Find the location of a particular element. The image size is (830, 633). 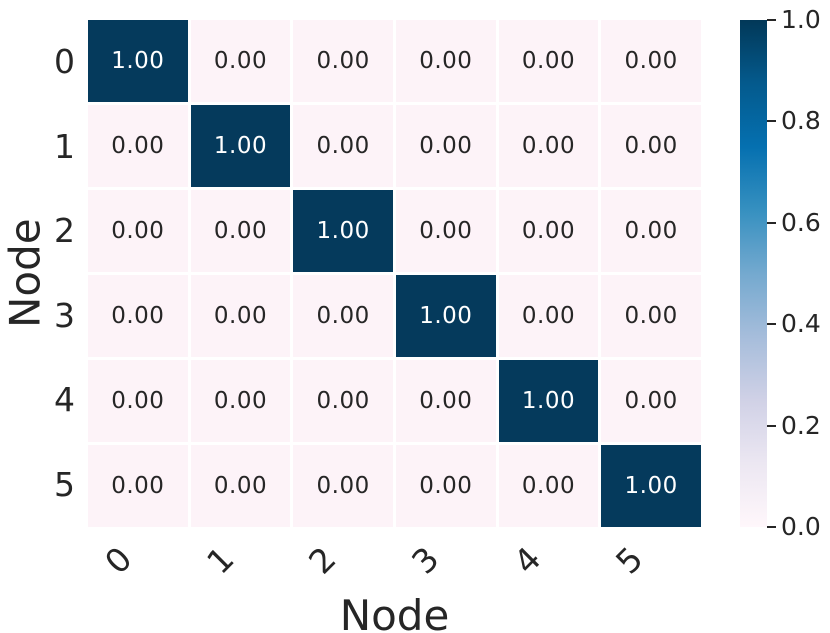

x-ticklabel-5: 5 is located at coordinates (629, 560).